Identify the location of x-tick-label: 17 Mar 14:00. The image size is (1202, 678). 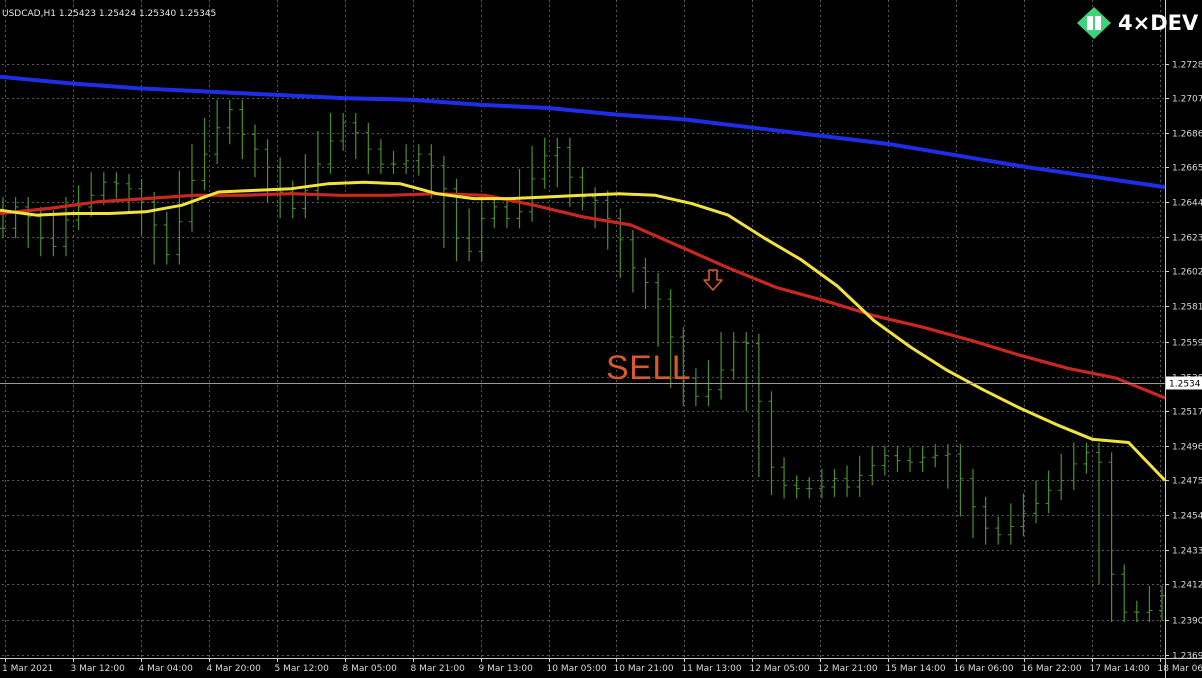
(1120, 669).